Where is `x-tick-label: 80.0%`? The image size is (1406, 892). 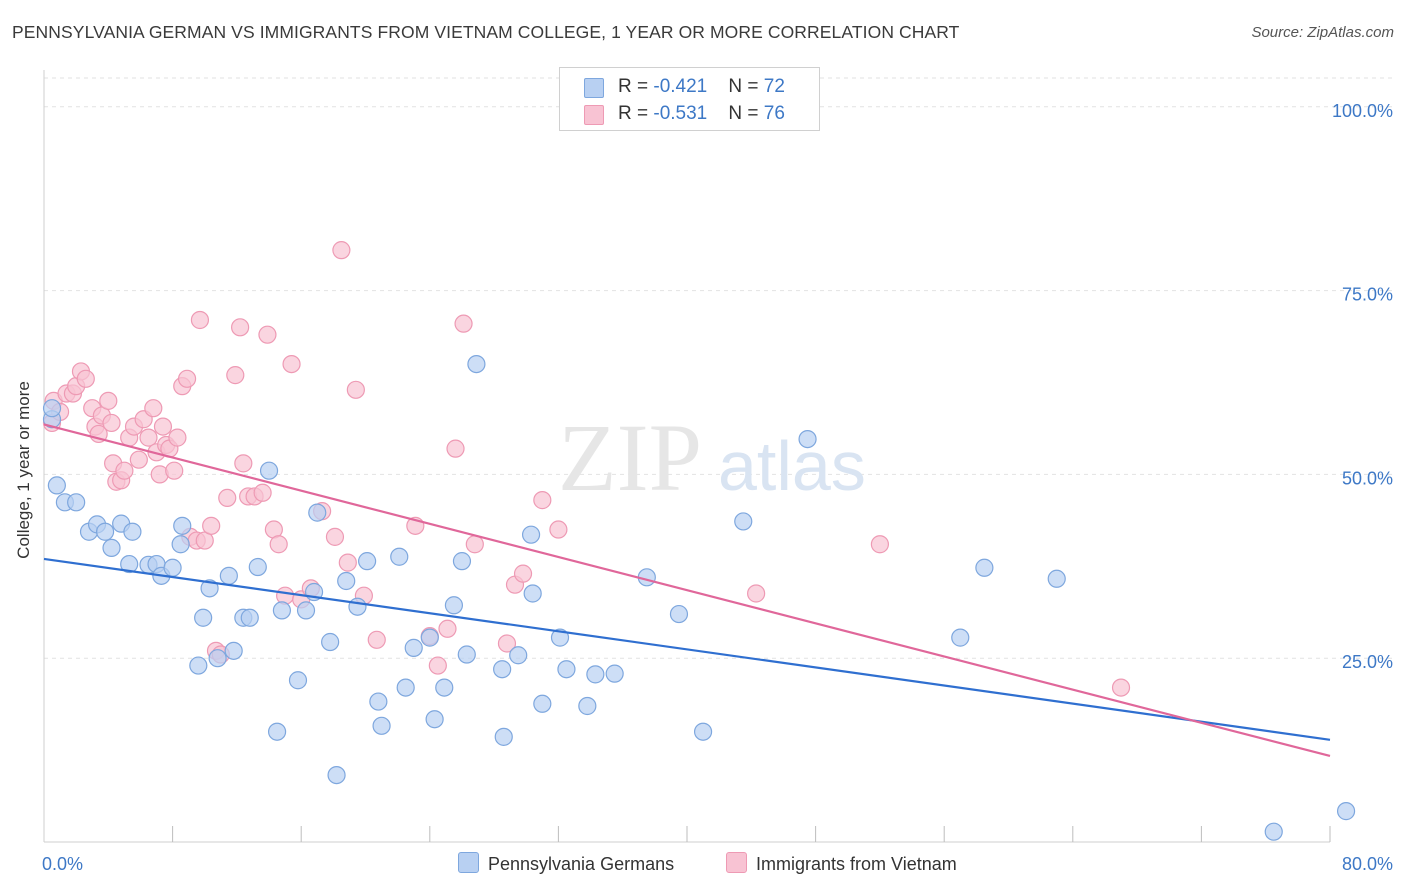 x-tick-label: 80.0% is located at coordinates (1367, 864).